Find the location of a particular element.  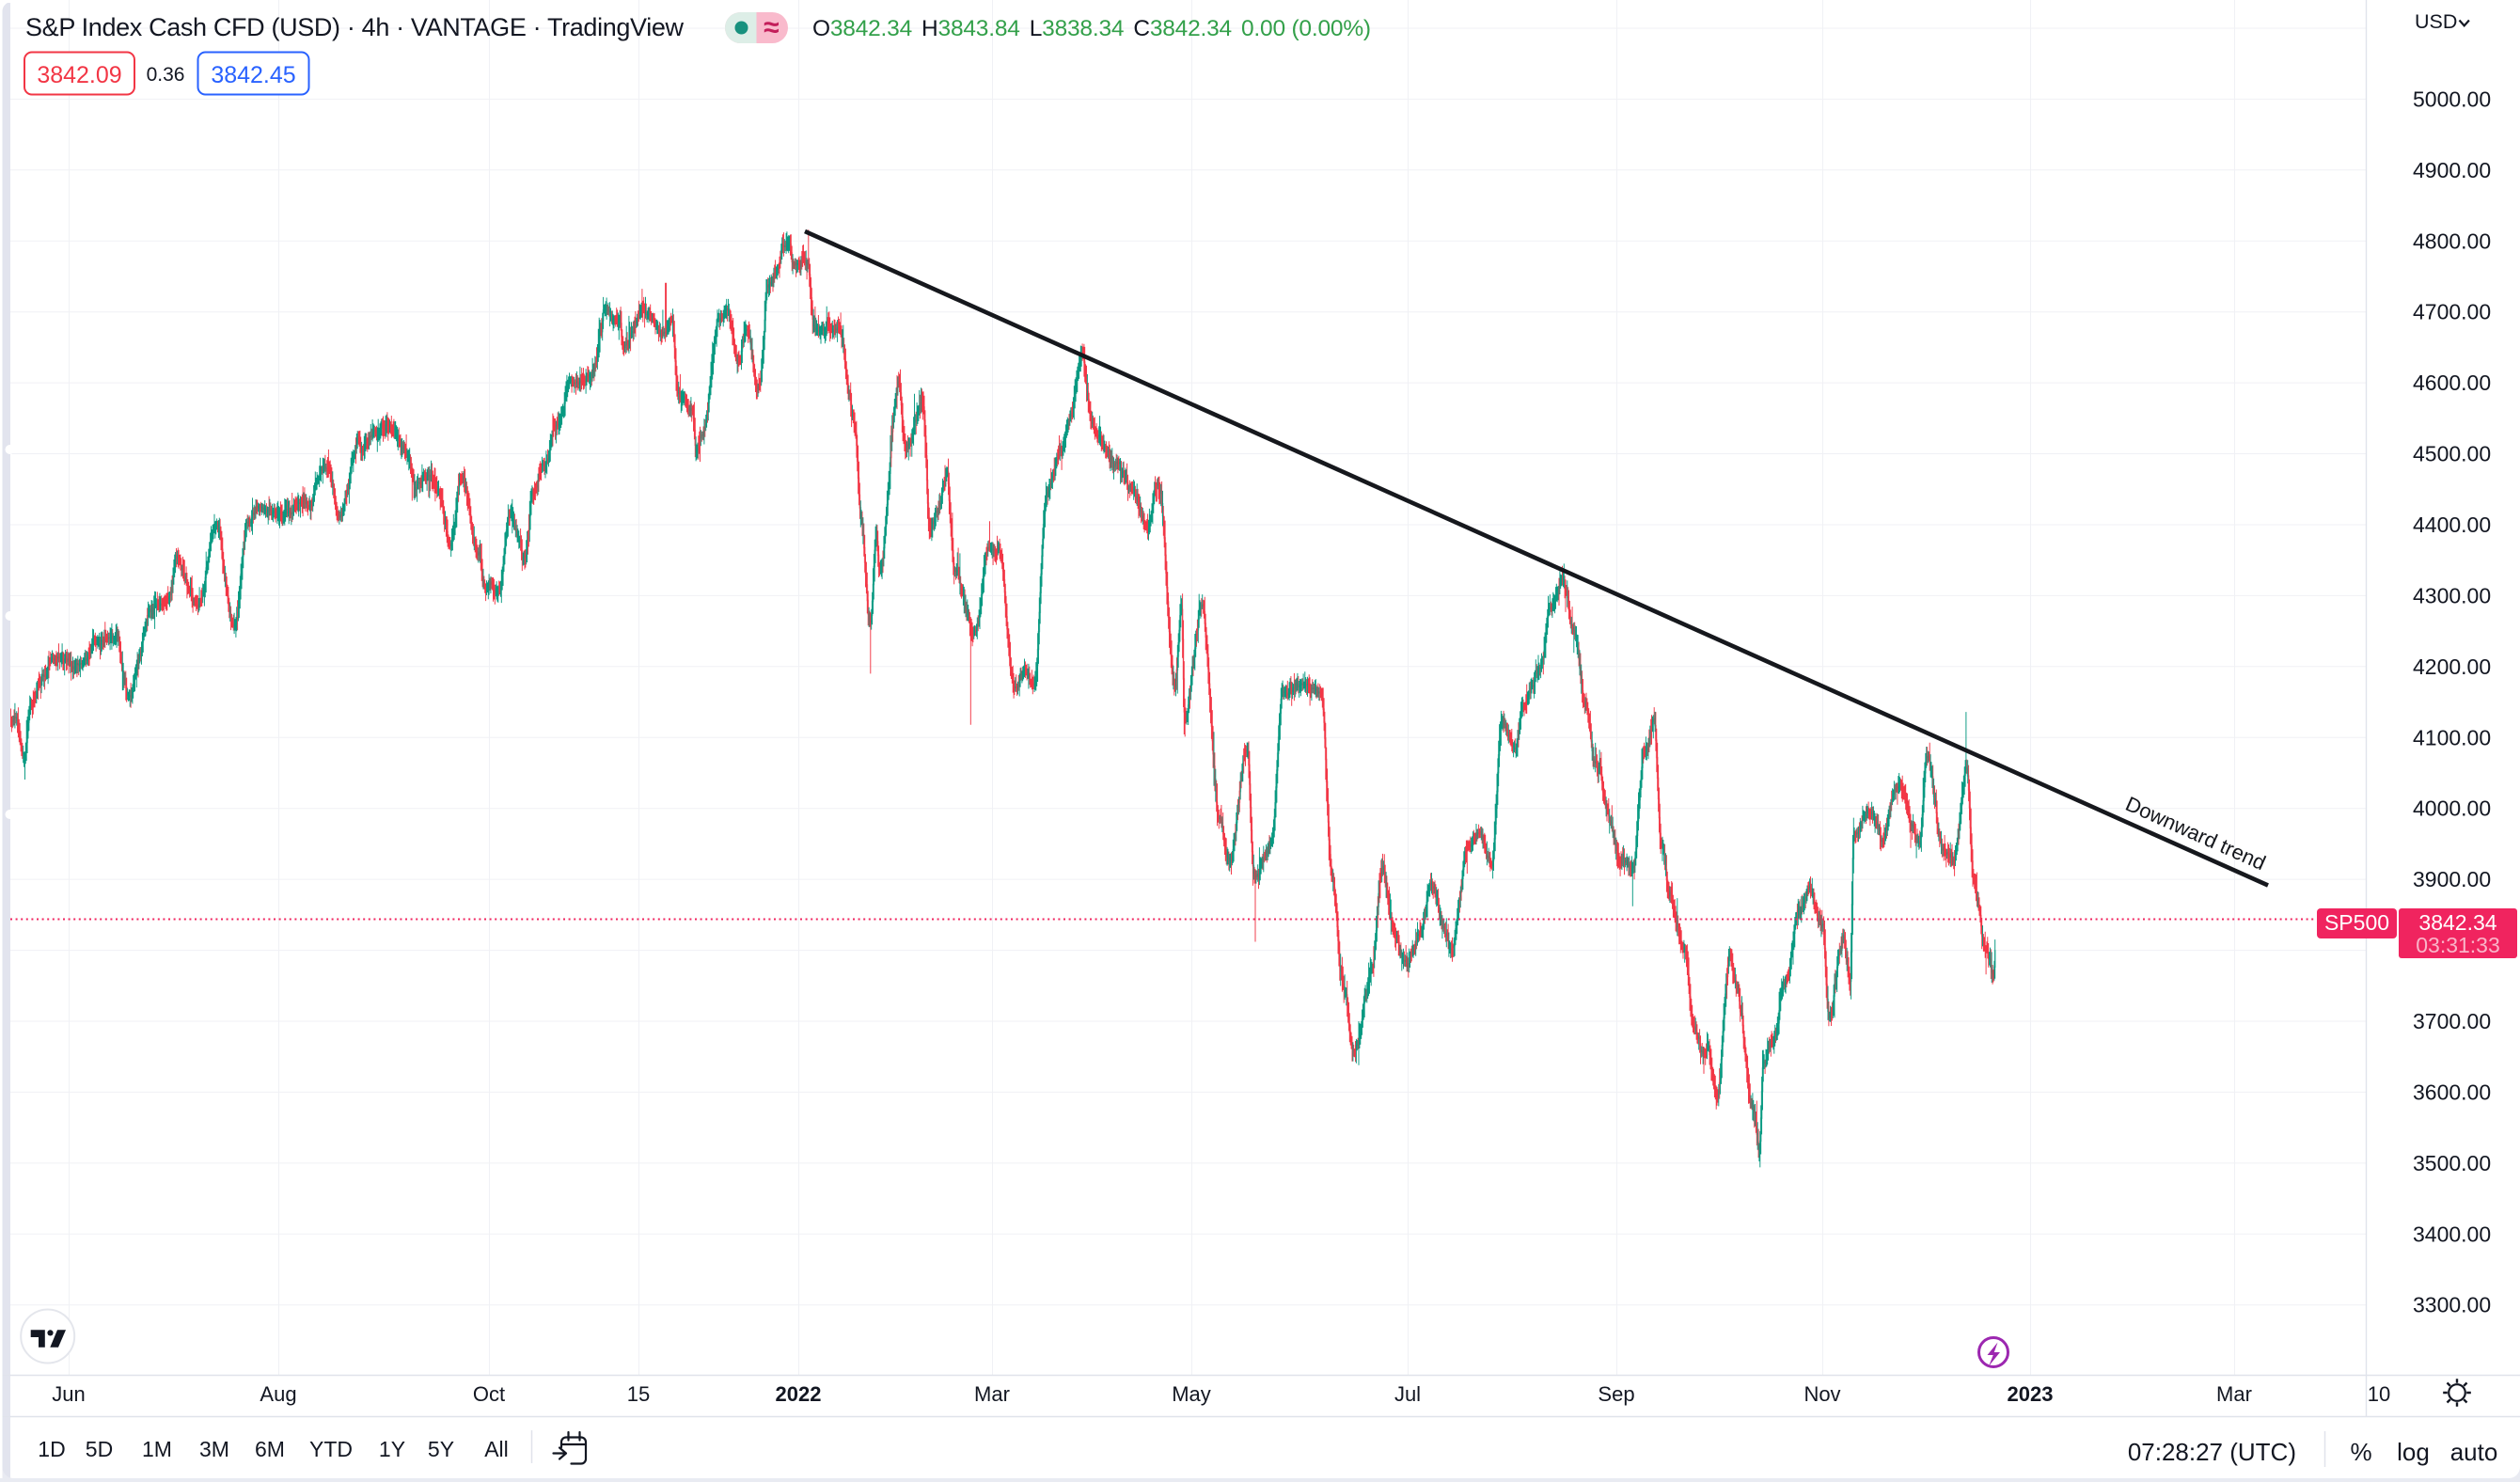

svg-text: 4600.00 is located at coordinates (2452, 382).